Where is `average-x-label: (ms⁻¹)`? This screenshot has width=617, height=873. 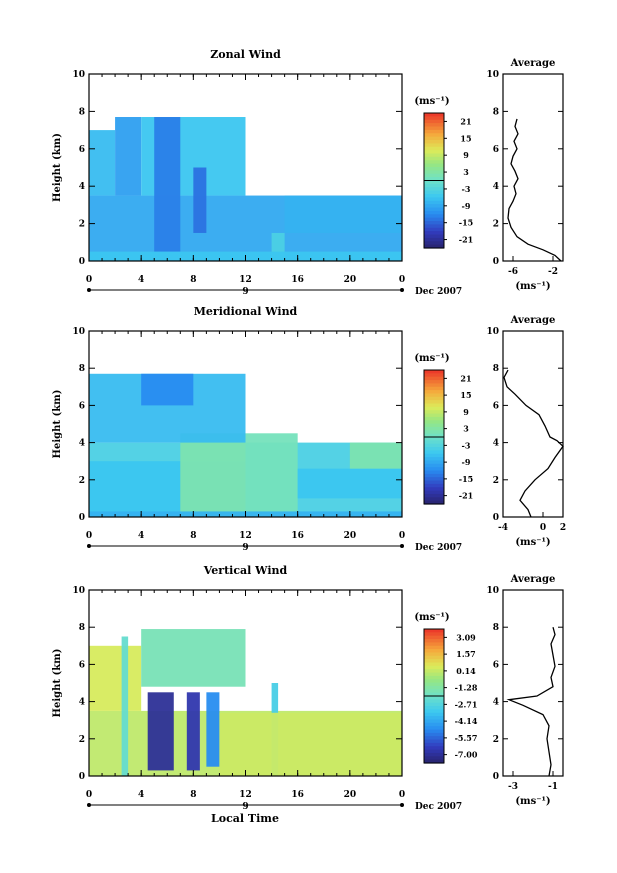 average-x-label: (ms⁻¹) is located at coordinates (532, 286).